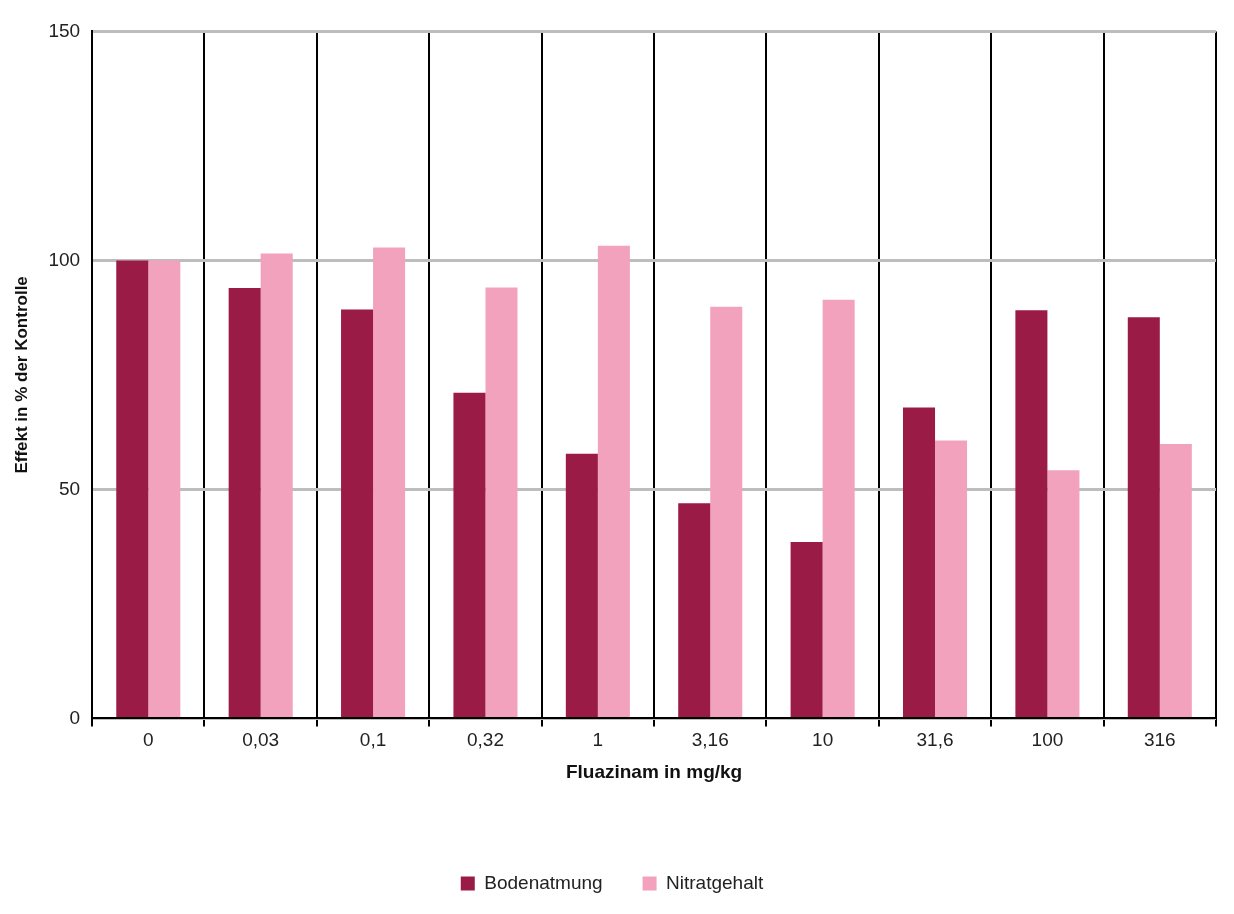  What do you see at coordinates (75, 717) in the screenshot?
I see `y-tick-label: 0` at bounding box center [75, 717].